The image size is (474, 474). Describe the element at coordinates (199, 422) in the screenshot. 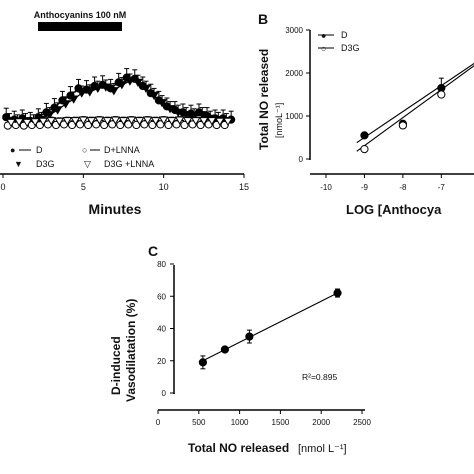

I see `panel-c-x-tick-label: 500` at that location.